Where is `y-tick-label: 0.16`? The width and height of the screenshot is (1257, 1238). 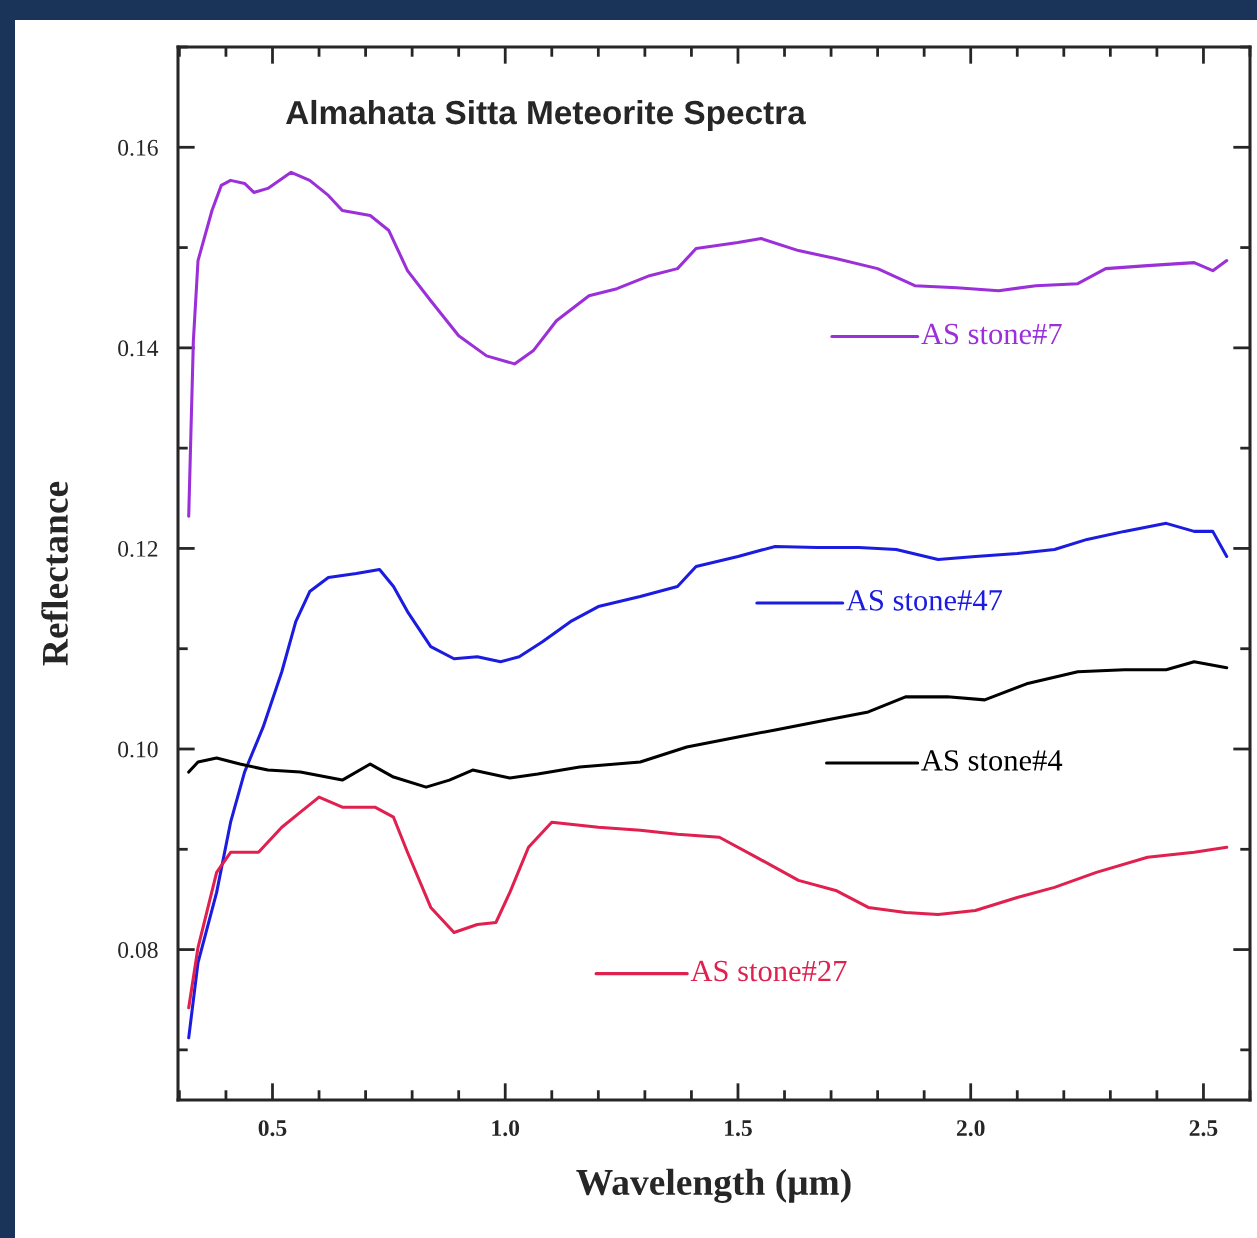
y-tick-label: 0.16 is located at coordinates (138, 147).